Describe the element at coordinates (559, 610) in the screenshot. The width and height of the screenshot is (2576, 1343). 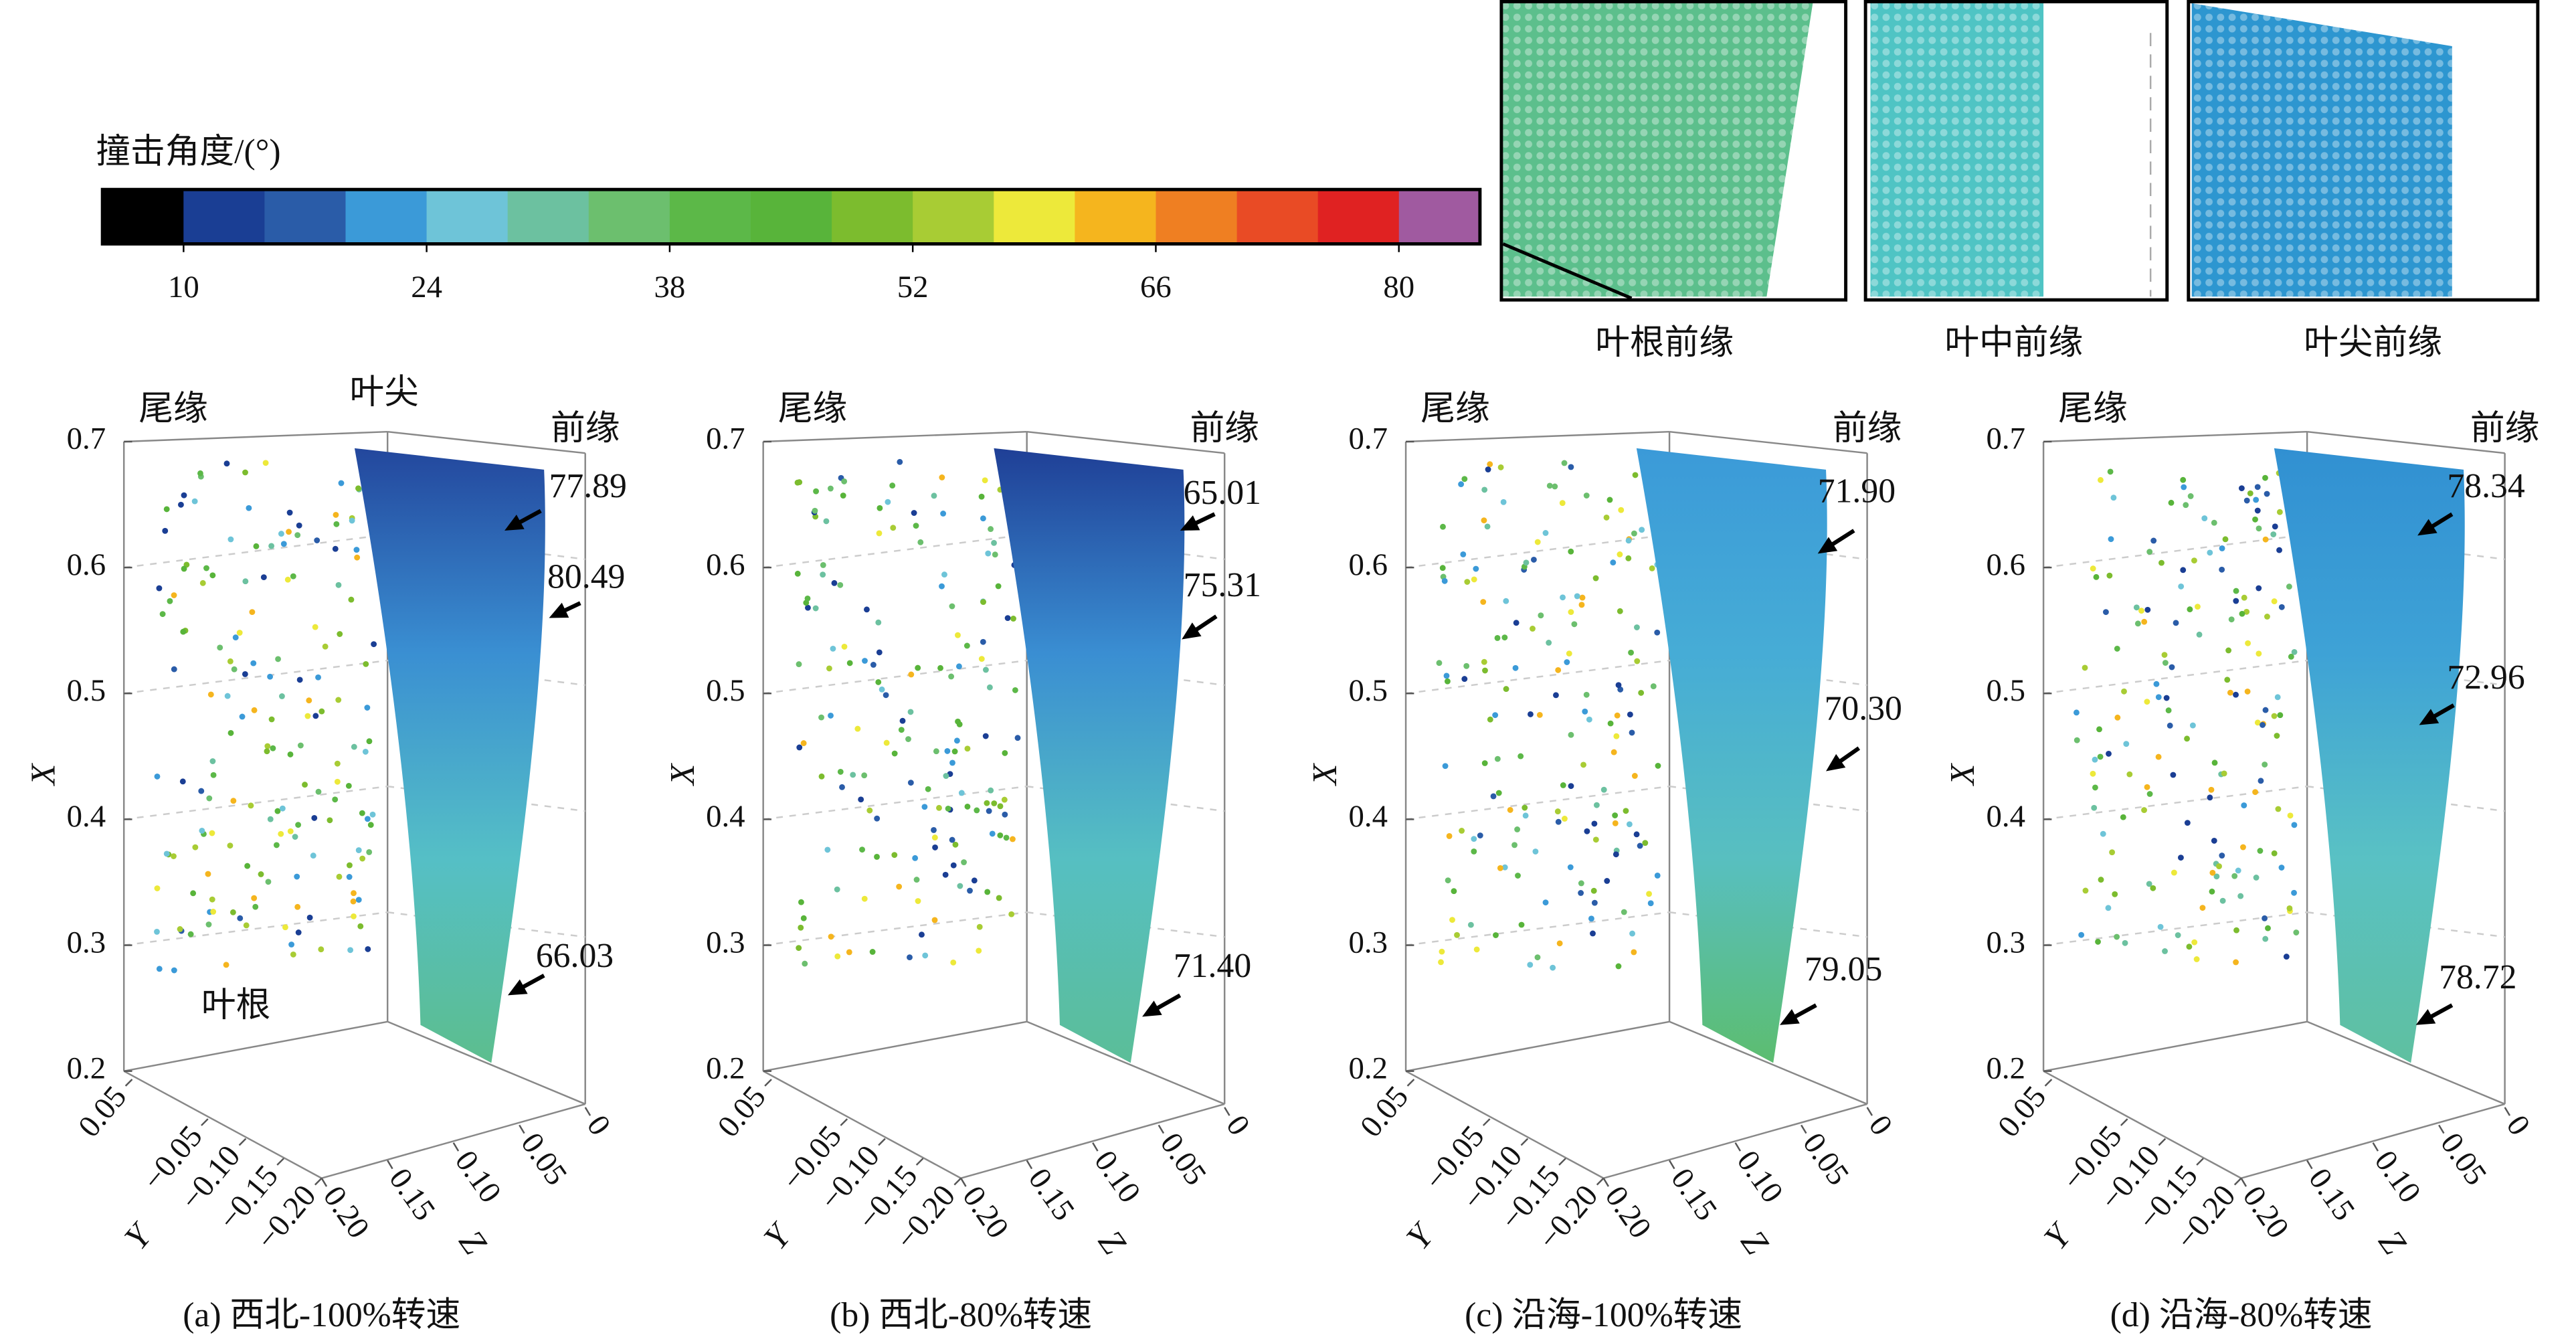
I see `annotation-arrowhead` at that location.